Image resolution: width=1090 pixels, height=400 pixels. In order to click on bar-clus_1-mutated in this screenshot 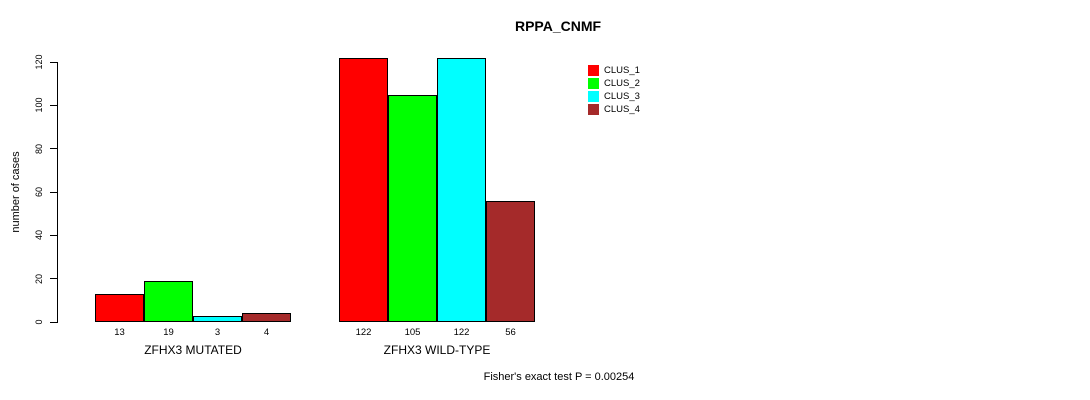, I will do `click(119, 307)`.